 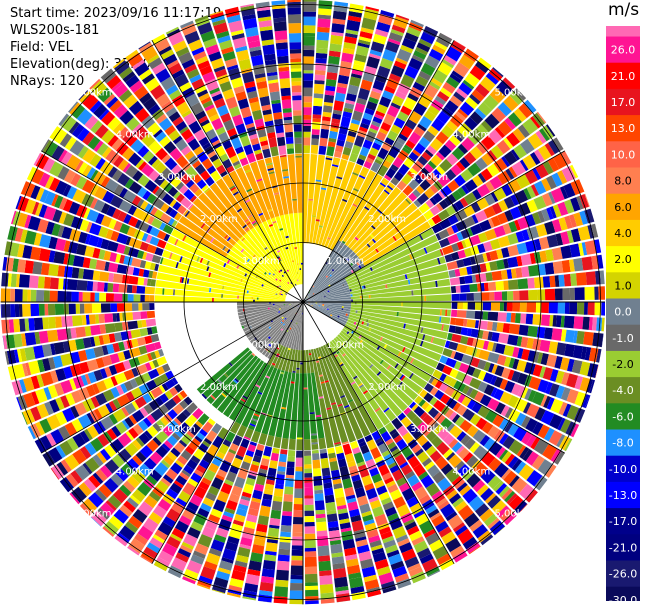 I want to click on colorbar-tick-label: 10.0, so click(x=623, y=154).